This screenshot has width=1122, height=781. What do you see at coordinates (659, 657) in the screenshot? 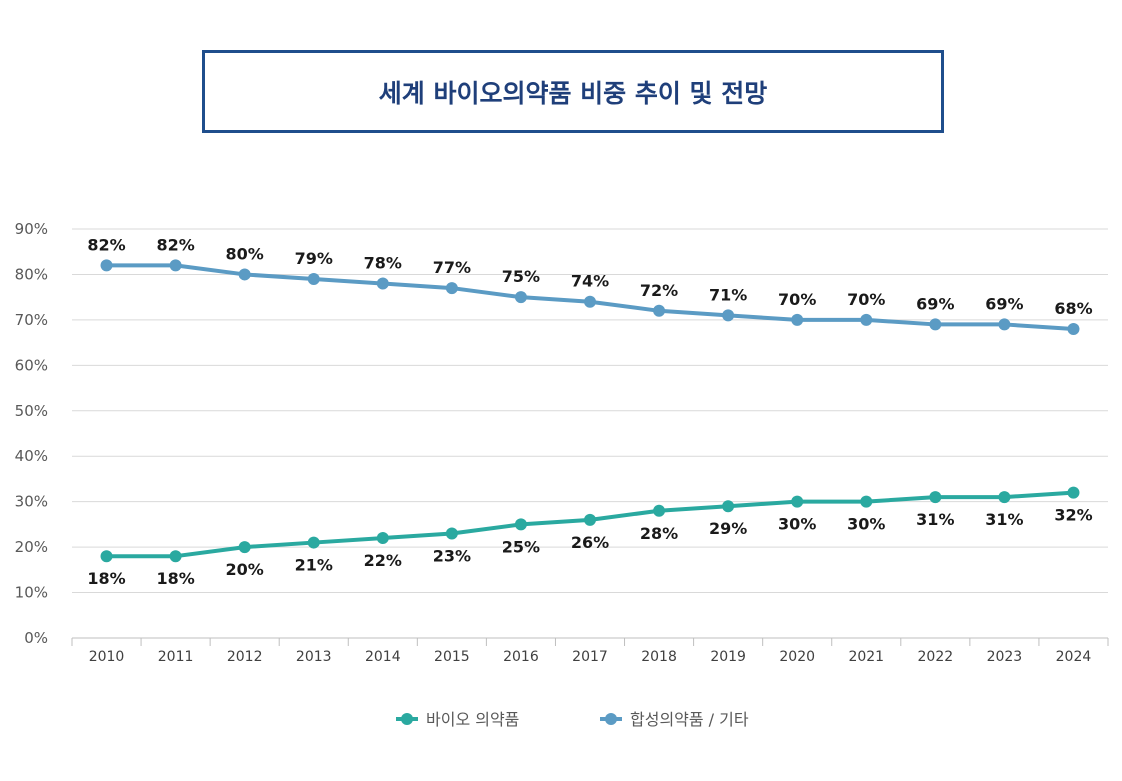
I see `x-tick-label: 2018` at bounding box center [659, 657].